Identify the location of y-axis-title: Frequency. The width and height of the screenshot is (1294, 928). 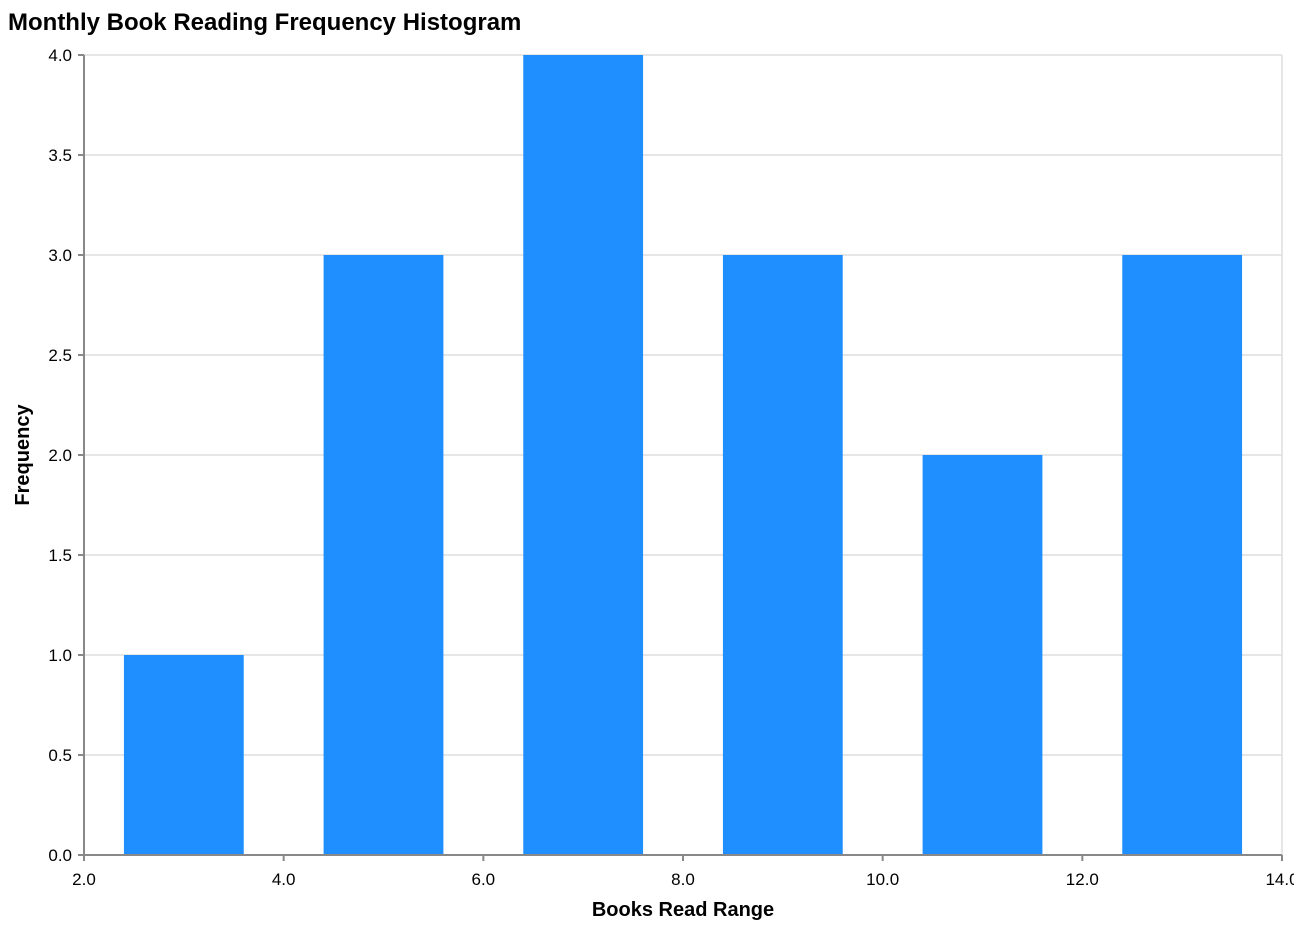
(23, 455).